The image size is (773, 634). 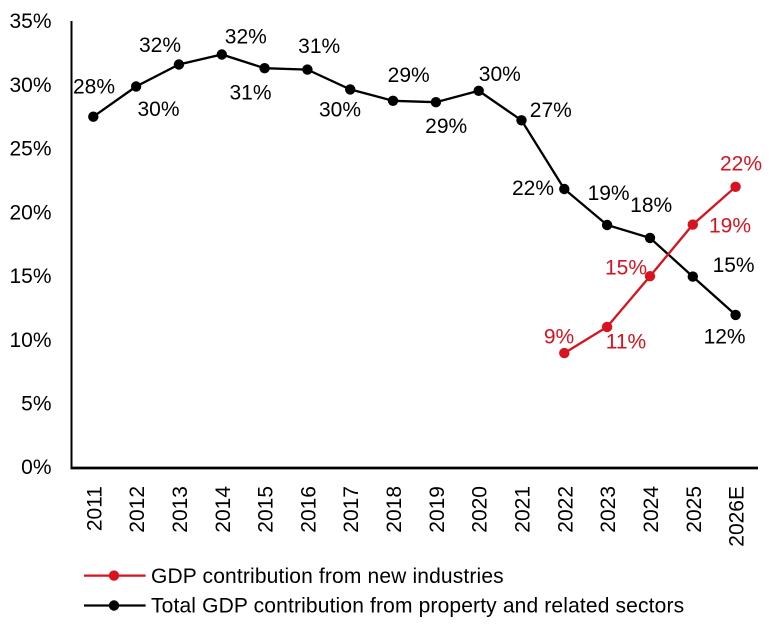 I want to click on svg-text: 2019, so click(x=437, y=509).